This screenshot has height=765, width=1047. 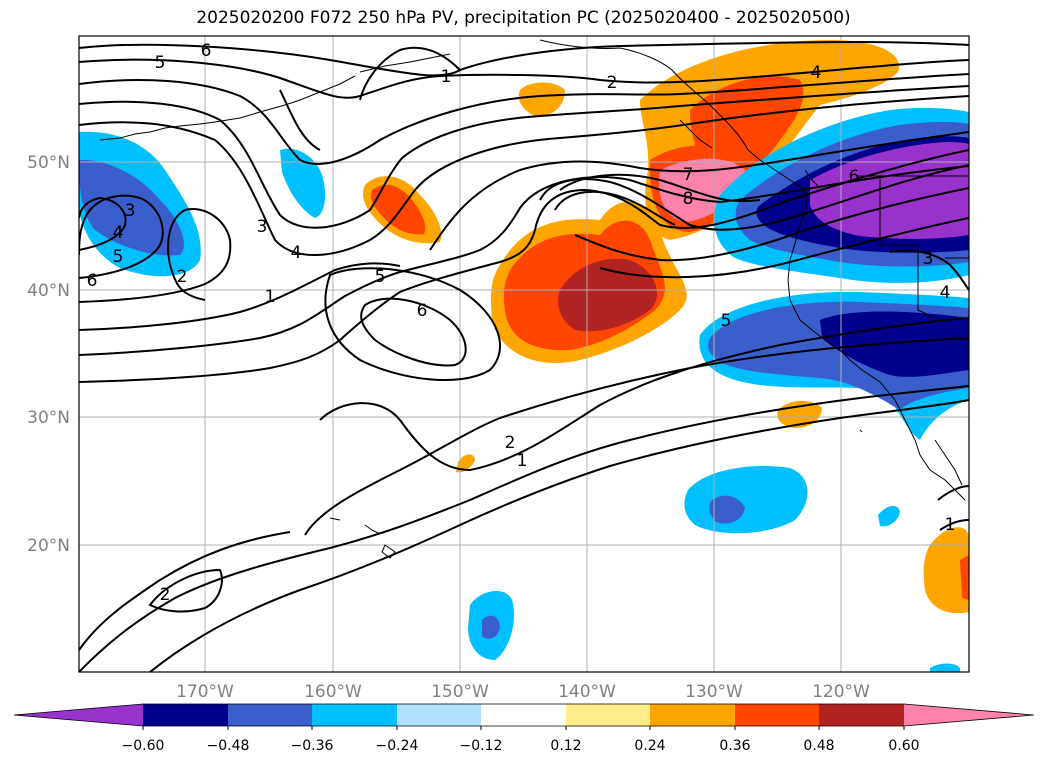 What do you see at coordinates (688, 175) in the screenshot?
I see `contour-label: 7` at bounding box center [688, 175].